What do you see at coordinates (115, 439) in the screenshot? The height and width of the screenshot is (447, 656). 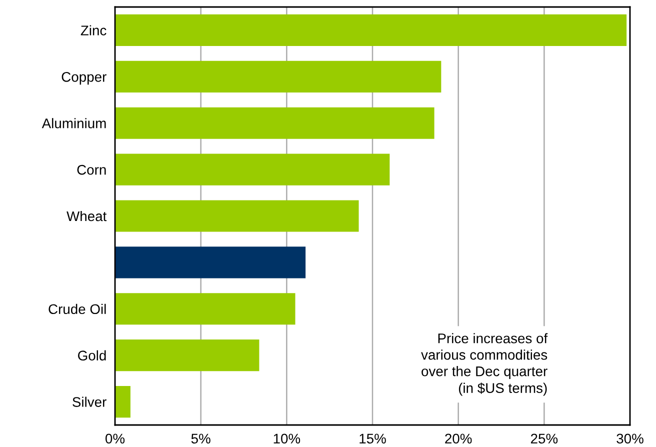 I see `x-tick-label: 0%` at bounding box center [115, 439].